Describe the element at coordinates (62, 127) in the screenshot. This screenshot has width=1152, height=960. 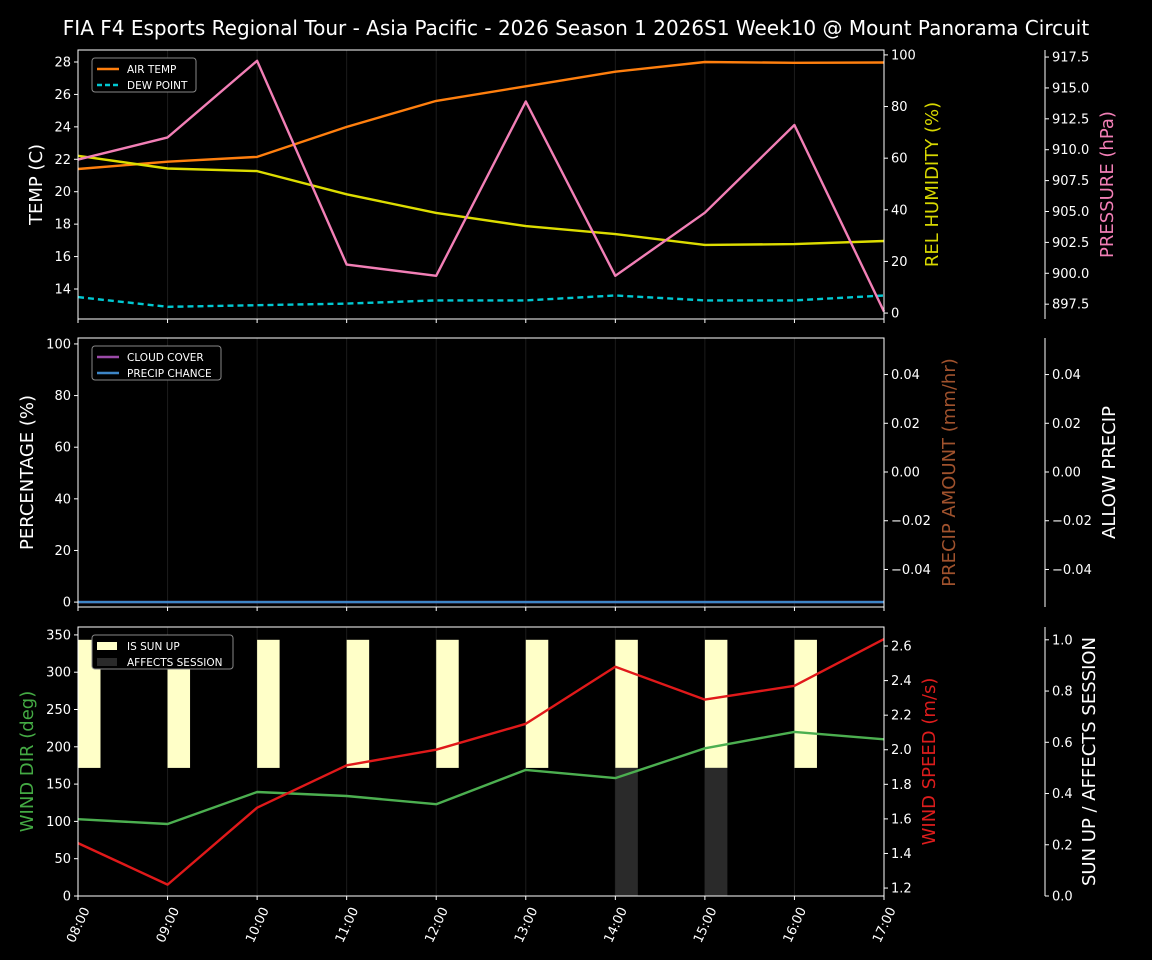
I see `y-tick-label: 24` at that location.